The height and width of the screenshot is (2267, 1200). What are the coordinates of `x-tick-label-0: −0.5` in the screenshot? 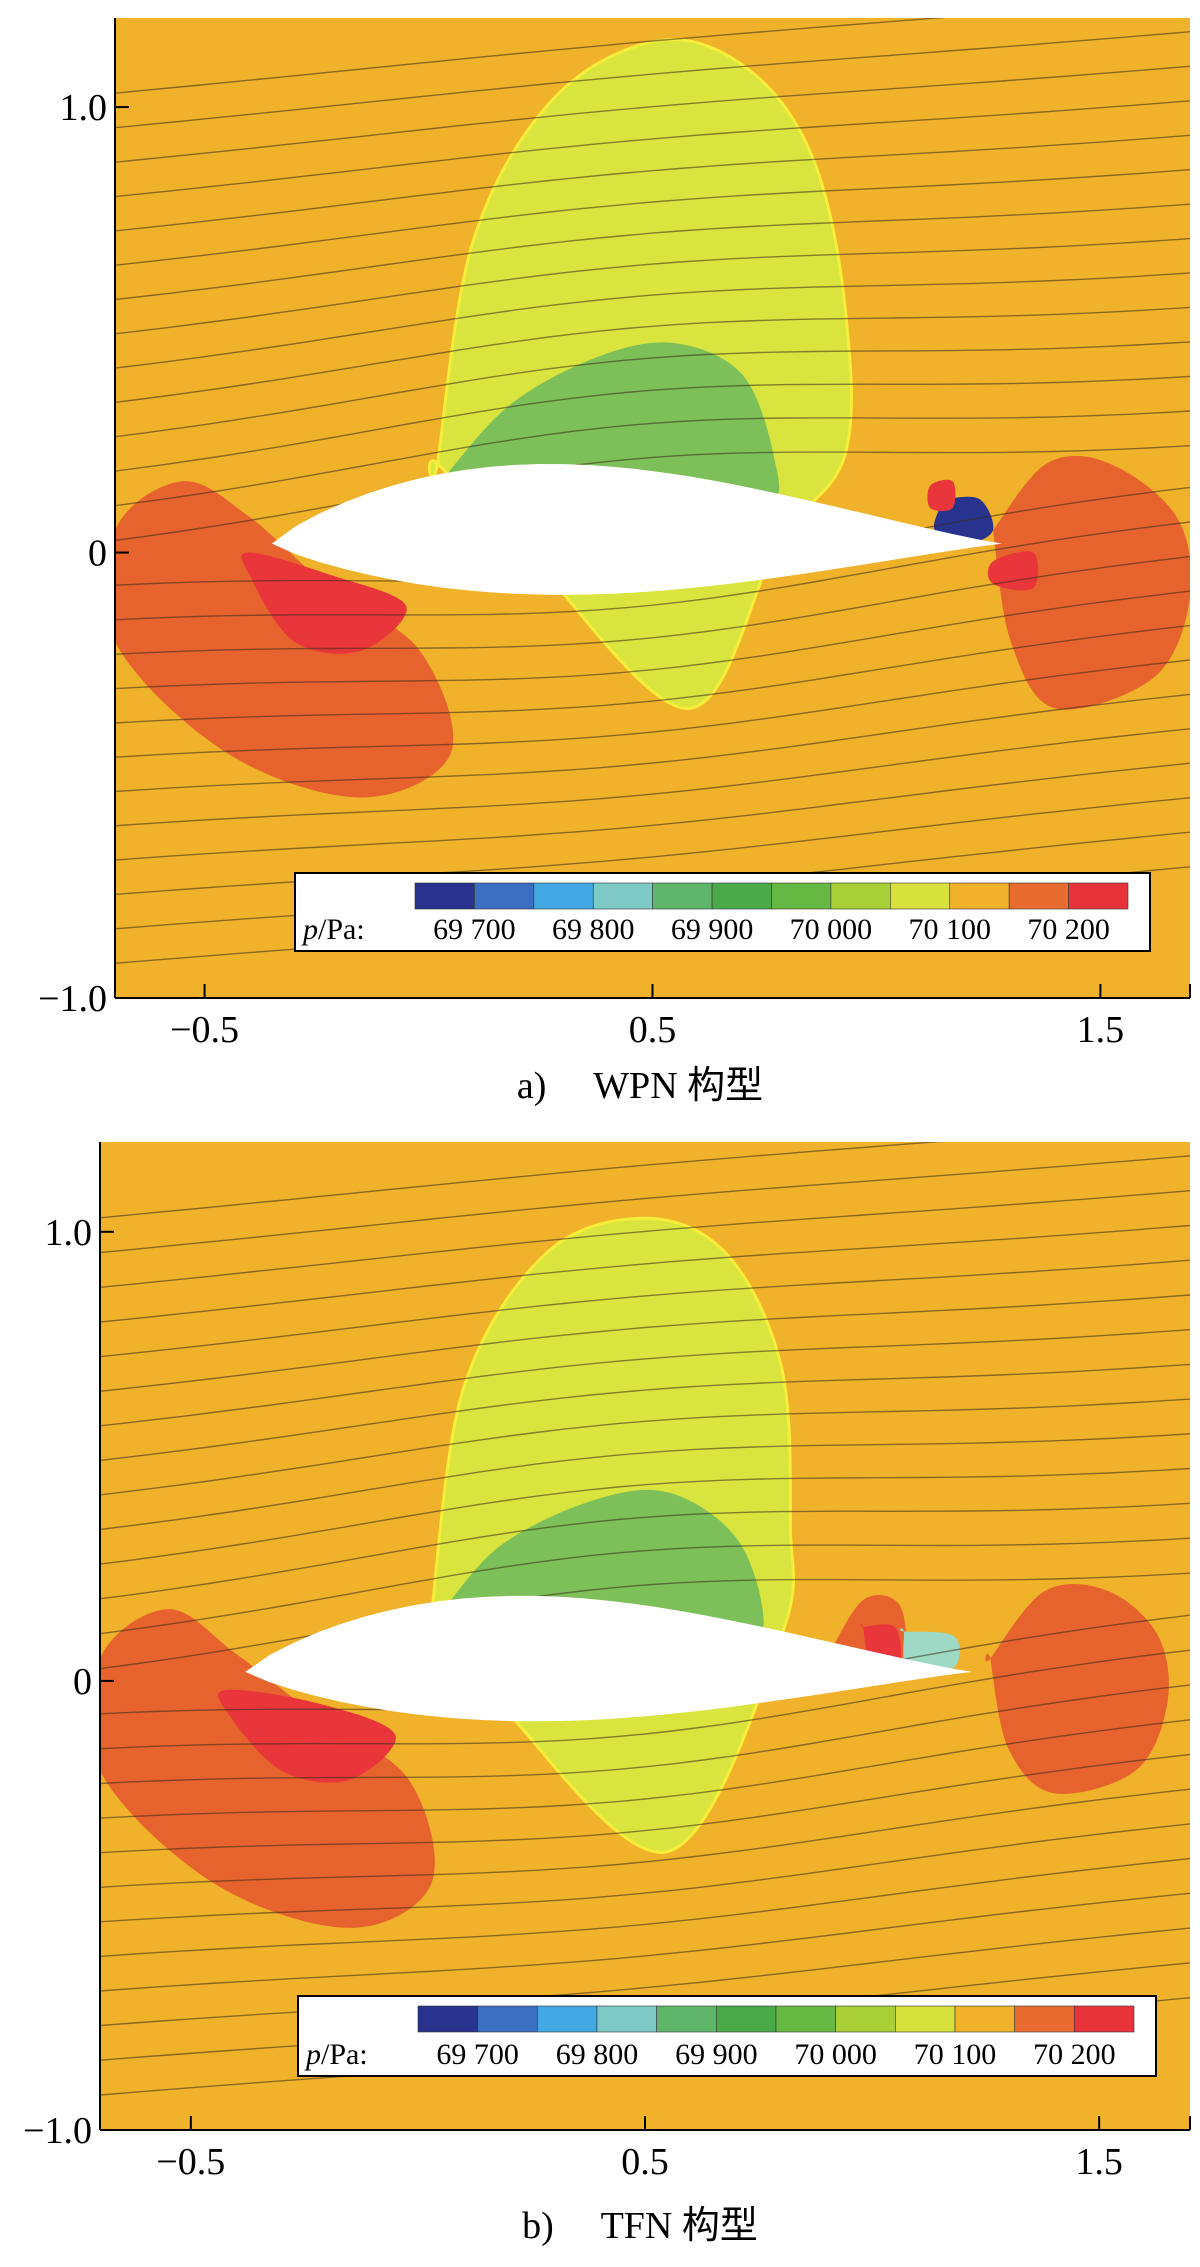 It's located at (190, 2162).